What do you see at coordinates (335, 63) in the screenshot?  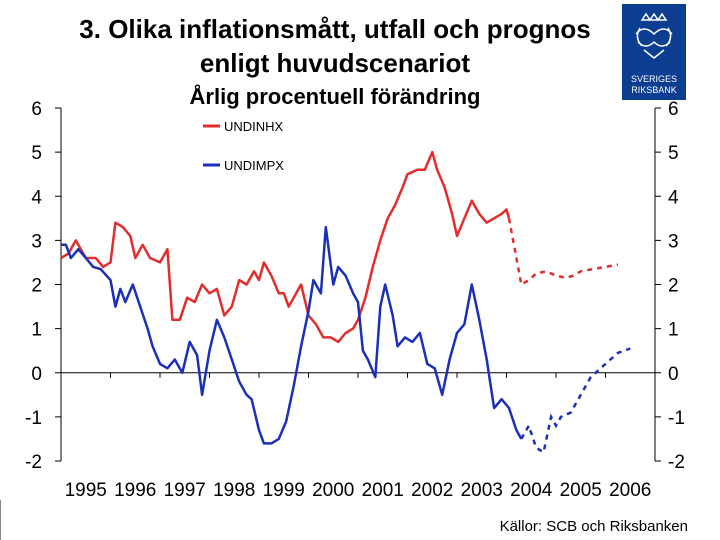 I see `chart-title-line2: enligt huvudscenariot` at bounding box center [335, 63].